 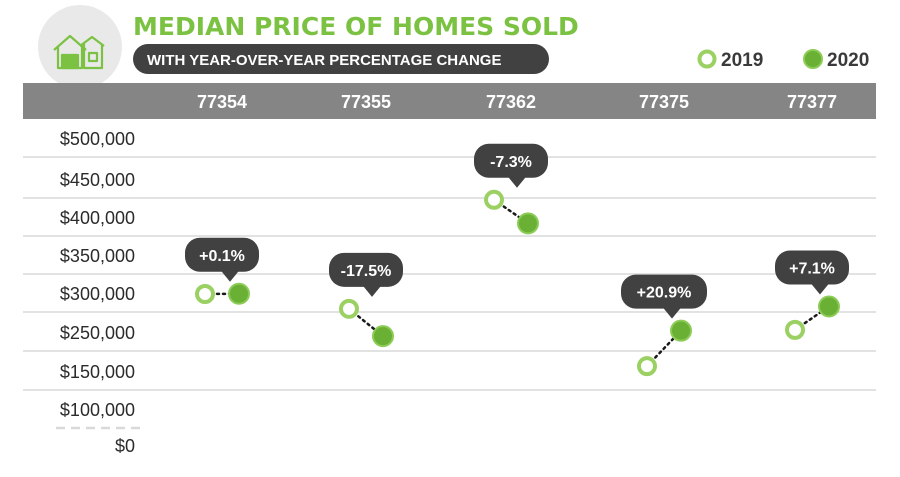 What do you see at coordinates (97, 218) in the screenshot?
I see `y-tick-label: $400,000` at bounding box center [97, 218].